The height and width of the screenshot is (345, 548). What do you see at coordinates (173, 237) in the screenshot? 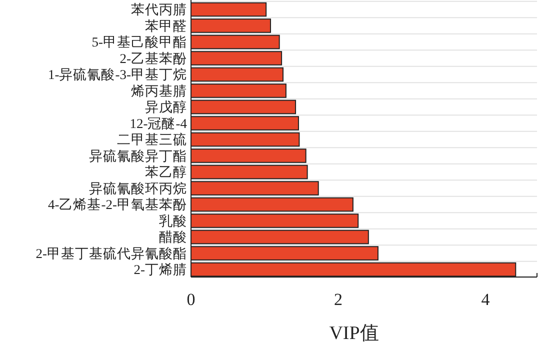
I see `y-tick-label: 醋酸` at bounding box center [173, 237].